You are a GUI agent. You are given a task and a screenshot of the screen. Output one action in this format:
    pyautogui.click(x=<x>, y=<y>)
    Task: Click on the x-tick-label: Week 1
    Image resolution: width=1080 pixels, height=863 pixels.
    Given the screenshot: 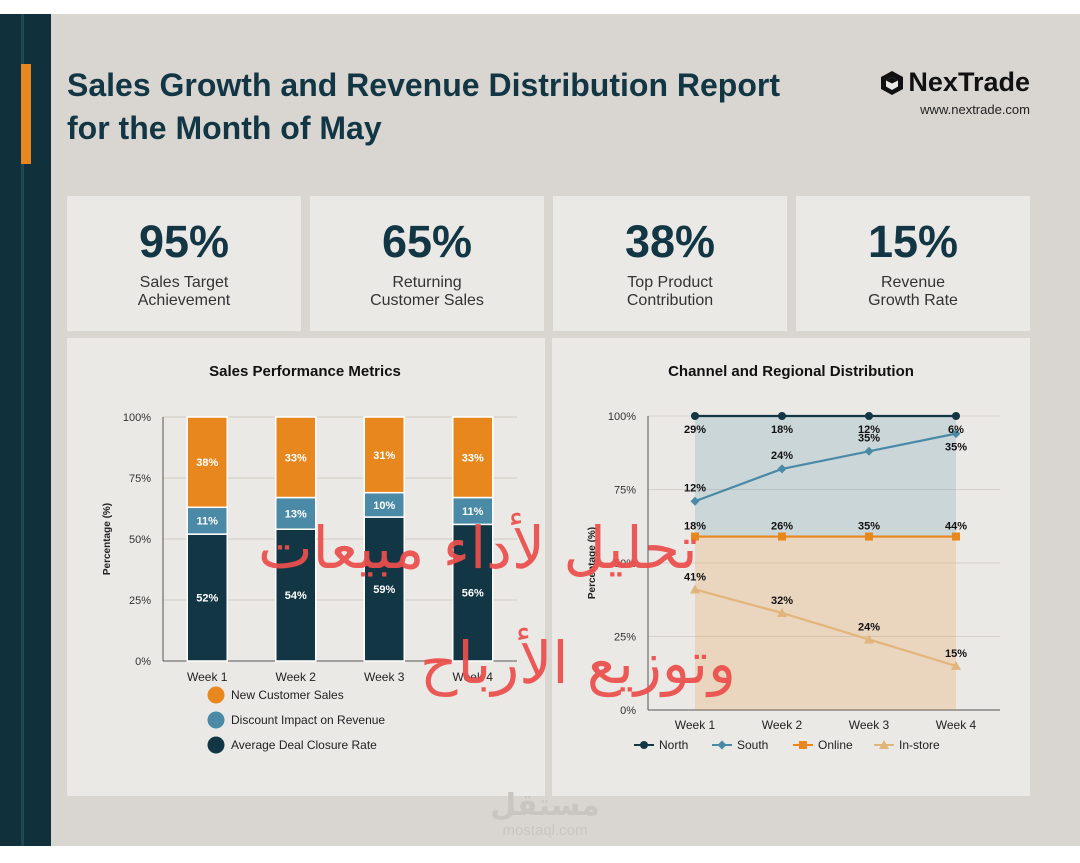 What is the action you would take?
    pyautogui.click(x=207, y=677)
    